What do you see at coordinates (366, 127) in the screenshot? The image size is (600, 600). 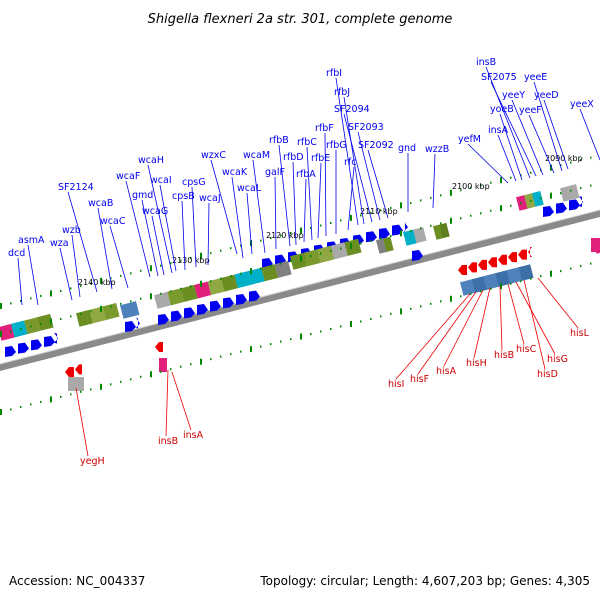 I see `plus-gene-label: SF2093` at bounding box center [366, 127].